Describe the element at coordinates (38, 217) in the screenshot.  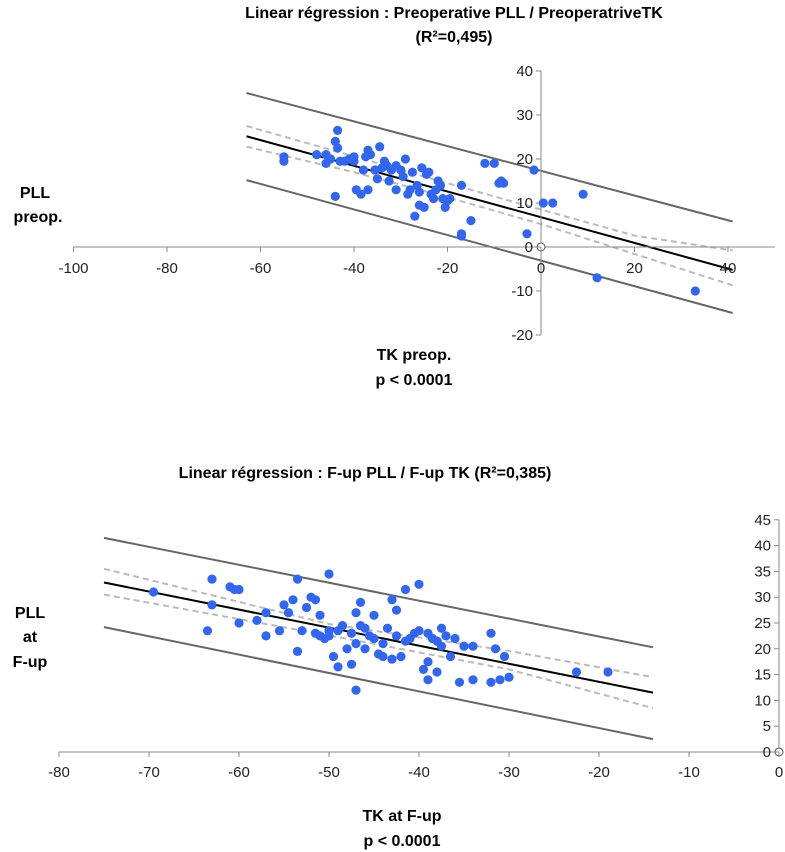
I see `chart-1-ylabel-line-2: preop.` at that location.